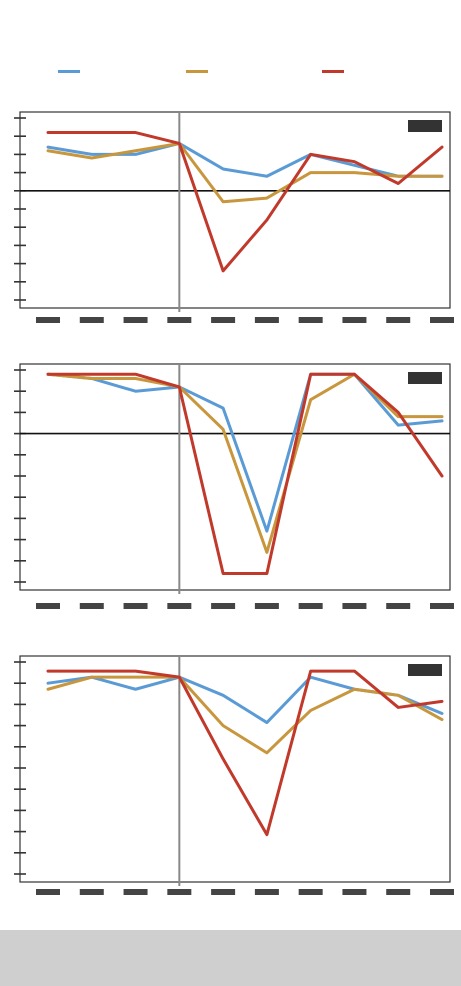 Image resolution: width=461 pixels, height=986 pixels. I want to click on source-text, so click(230, 936).